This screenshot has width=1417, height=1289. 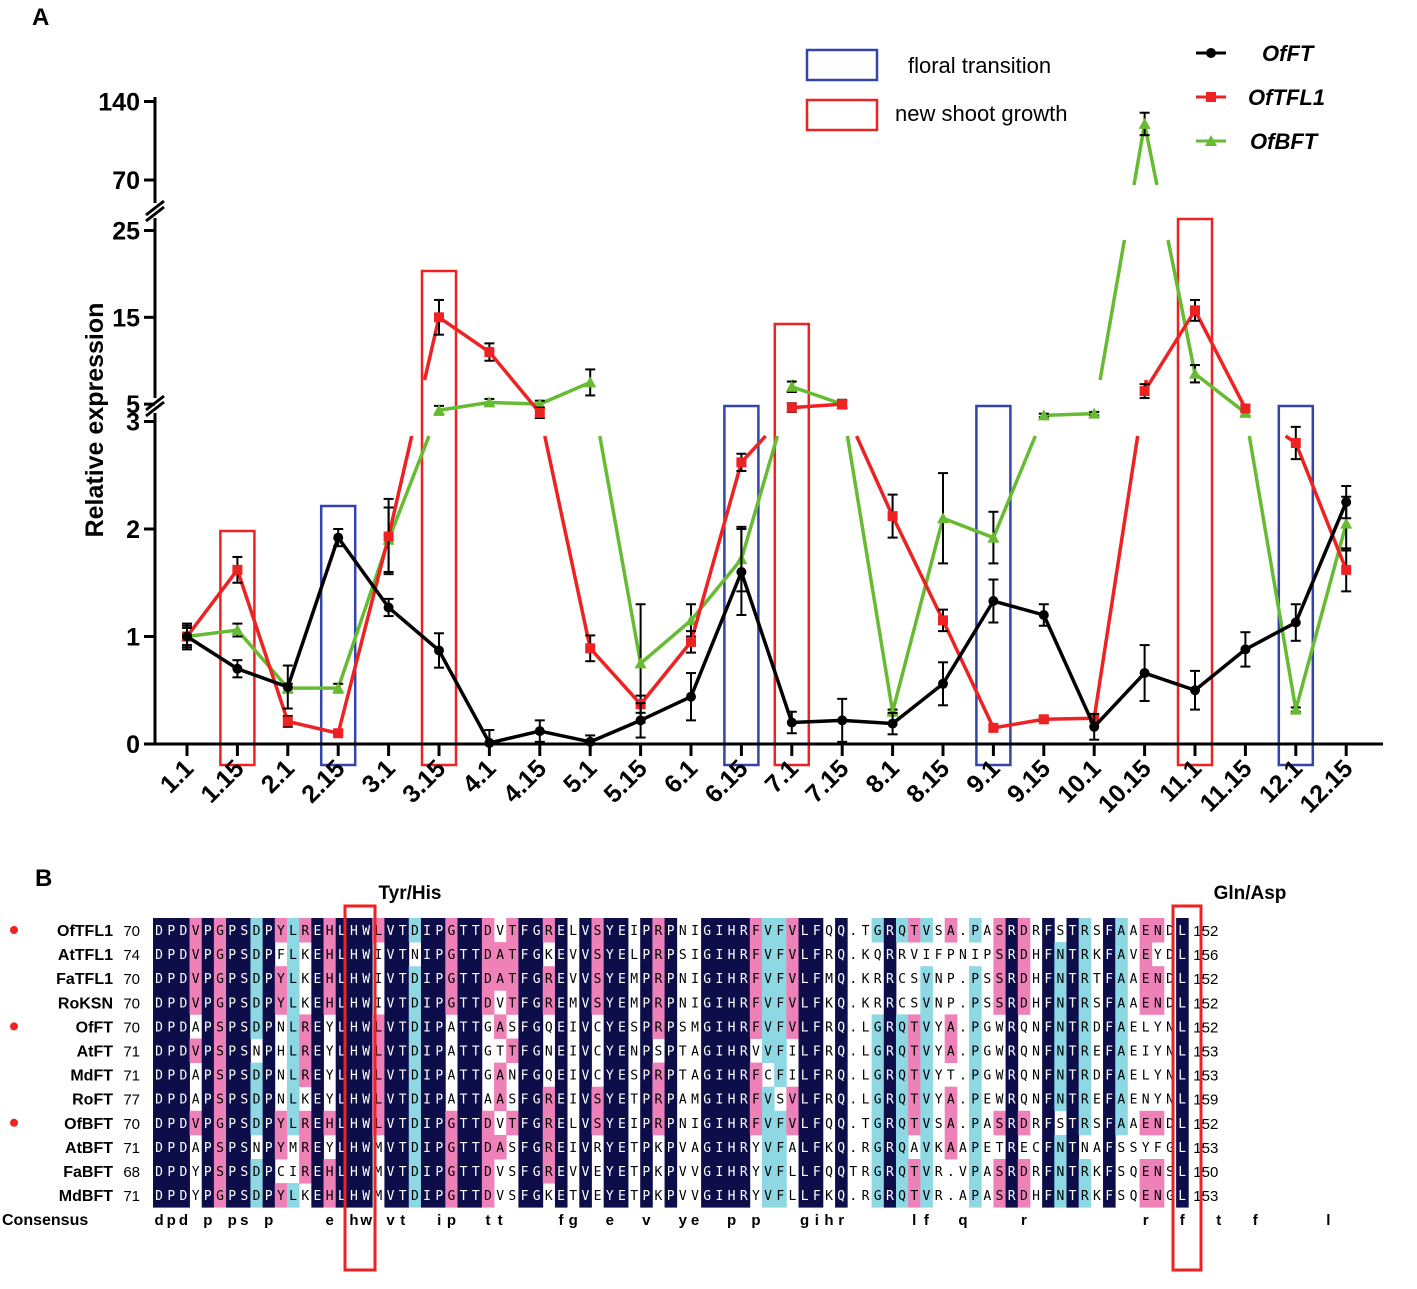 What do you see at coordinates (131, 979) in the screenshot?
I see `sequence-start: 70` at bounding box center [131, 979].